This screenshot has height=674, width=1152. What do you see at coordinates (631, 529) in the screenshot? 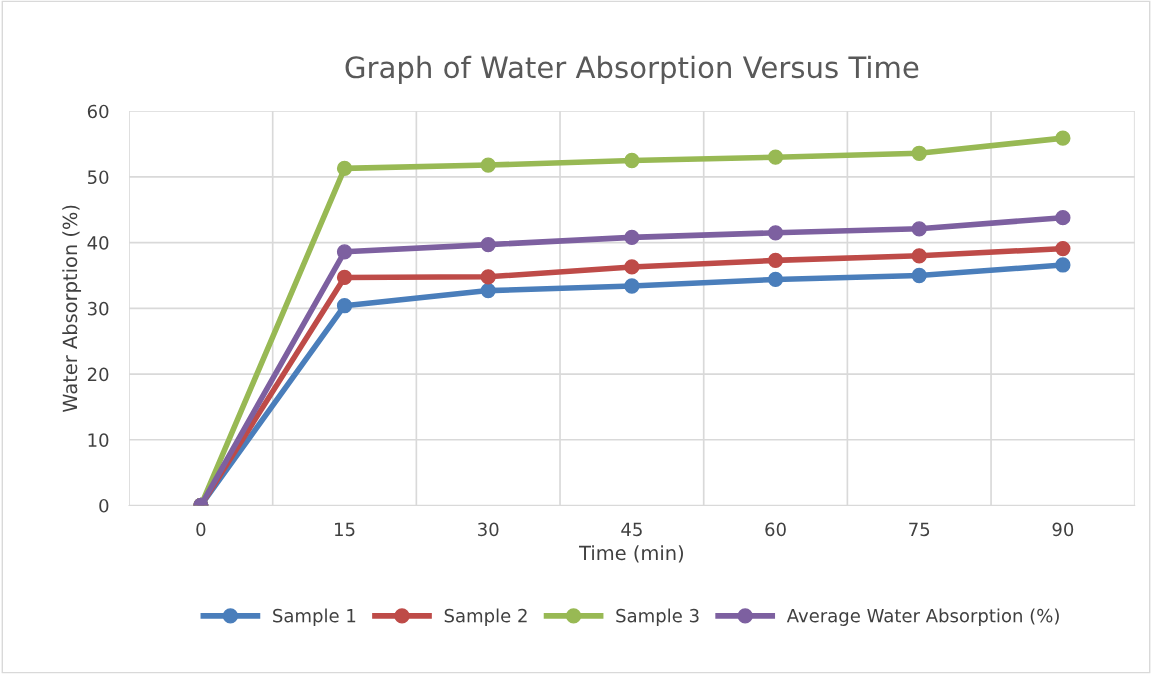
I see `x-tick-label: 45` at bounding box center [631, 529].